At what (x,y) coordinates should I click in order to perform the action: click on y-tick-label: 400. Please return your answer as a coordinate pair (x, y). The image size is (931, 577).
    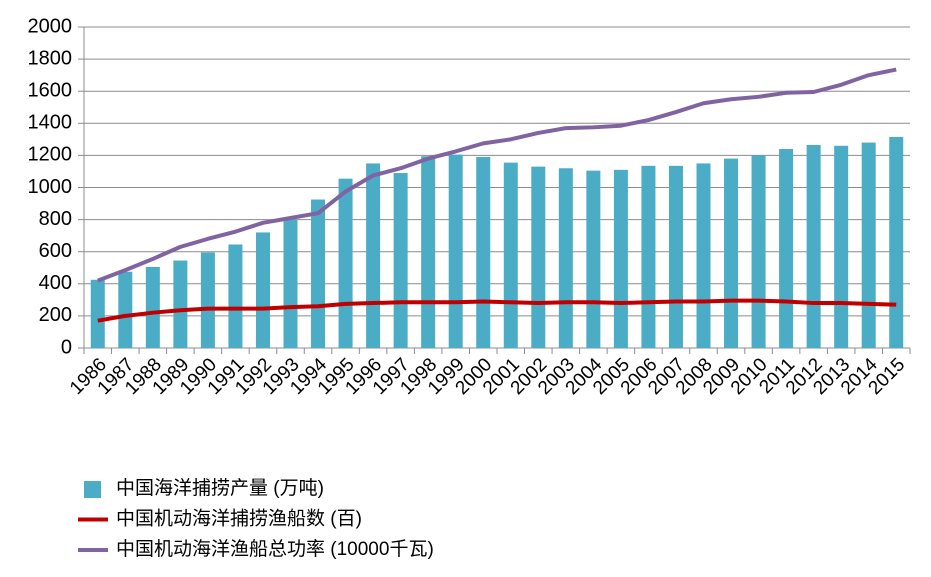
    Looking at the image, I should click on (55, 283).